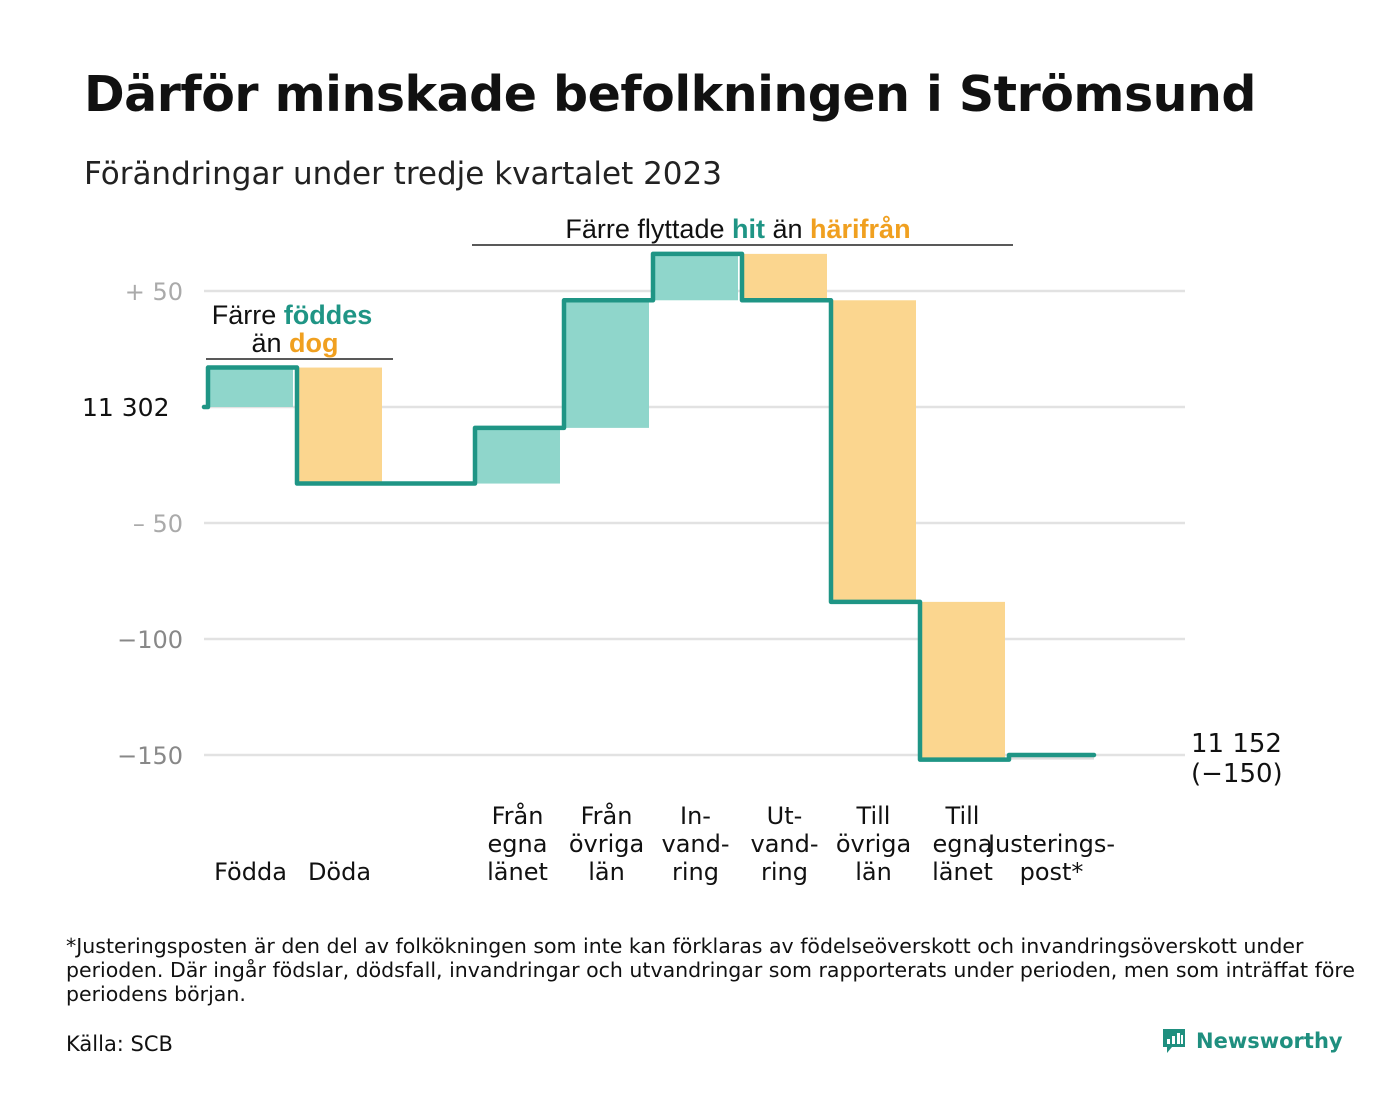 This screenshot has width=1400, height=1120. What do you see at coordinates (1174, 1041) in the screenshot?
I see `newsworthy-logo-icon` at bounding box center [1174, 1041].